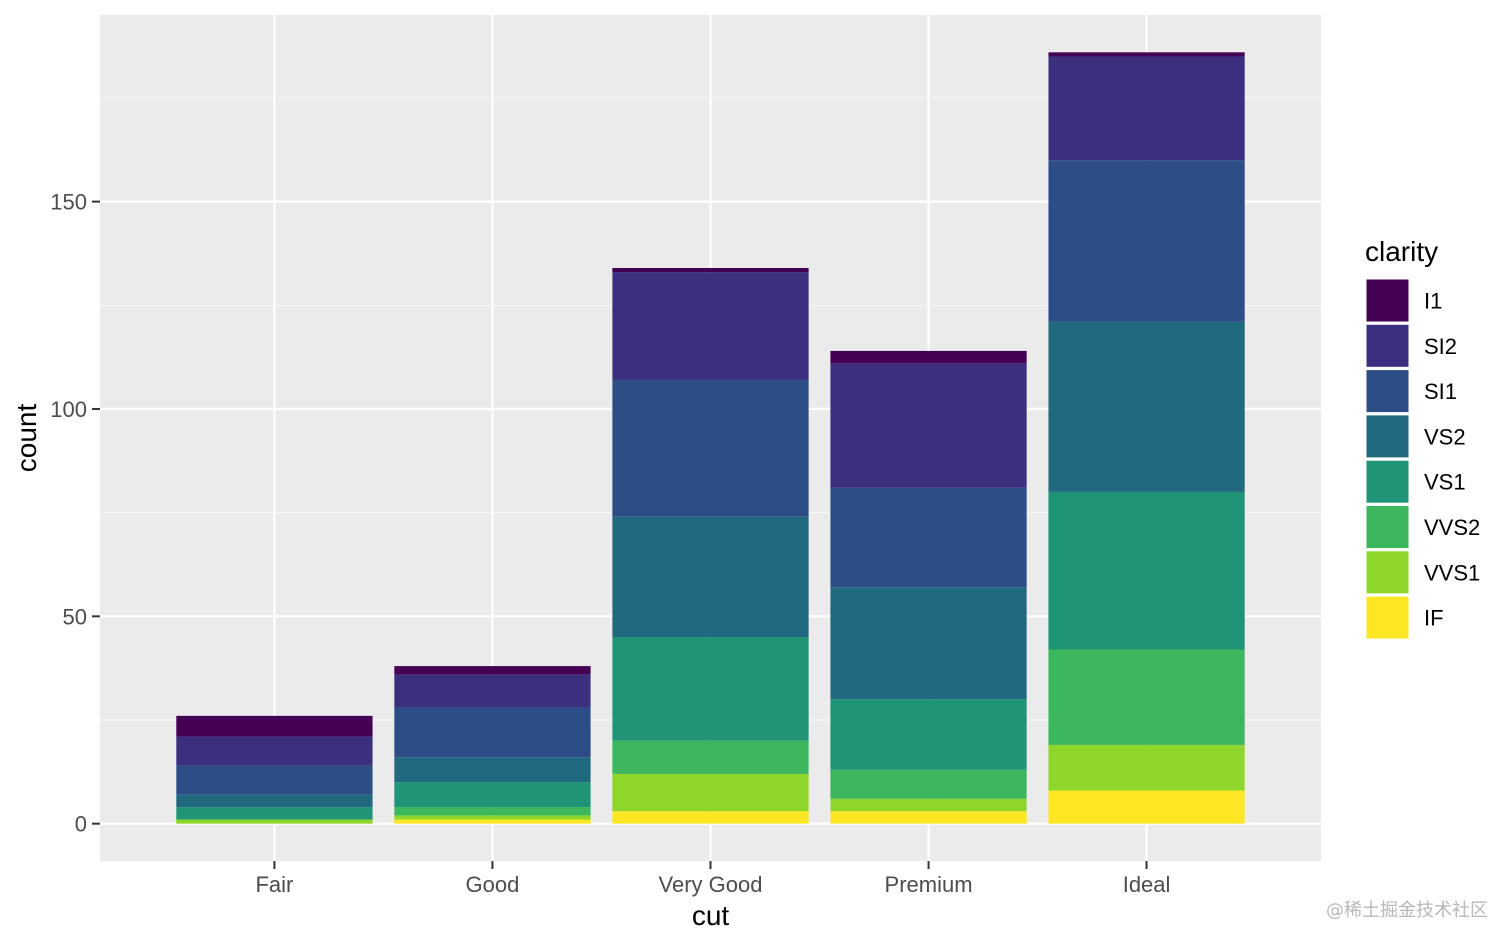 This screenshot has height=945, width=1512. Describe the element at coordinates (1445, 436) in the screenshot. I see `legend-label: VS2` at that location.